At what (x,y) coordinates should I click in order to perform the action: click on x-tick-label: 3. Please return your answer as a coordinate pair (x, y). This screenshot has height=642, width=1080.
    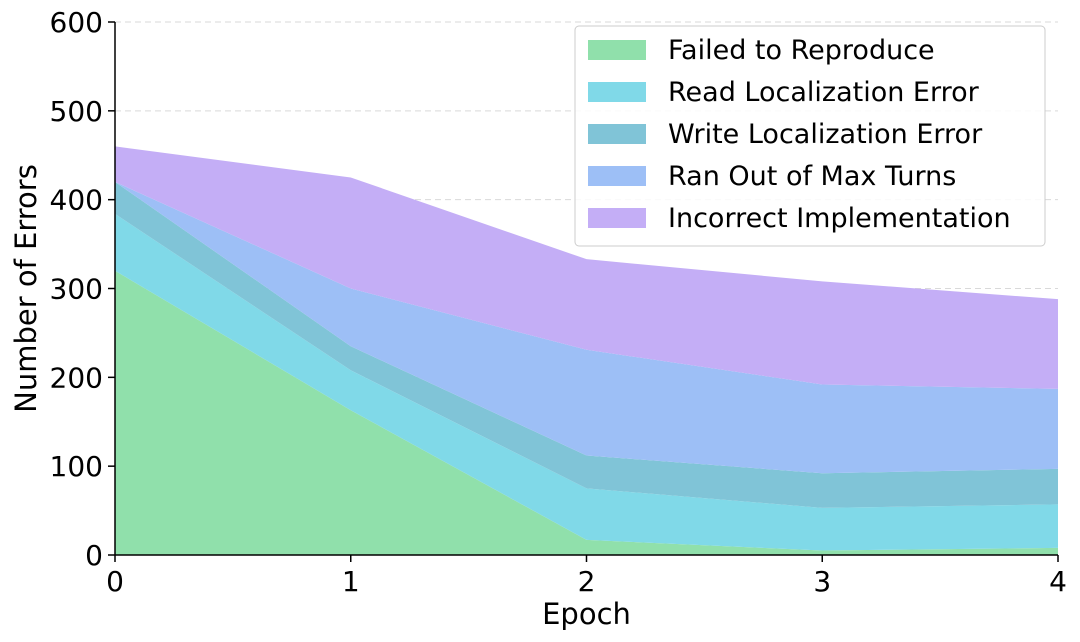
    Looking at the image, I should click on (822, 581).